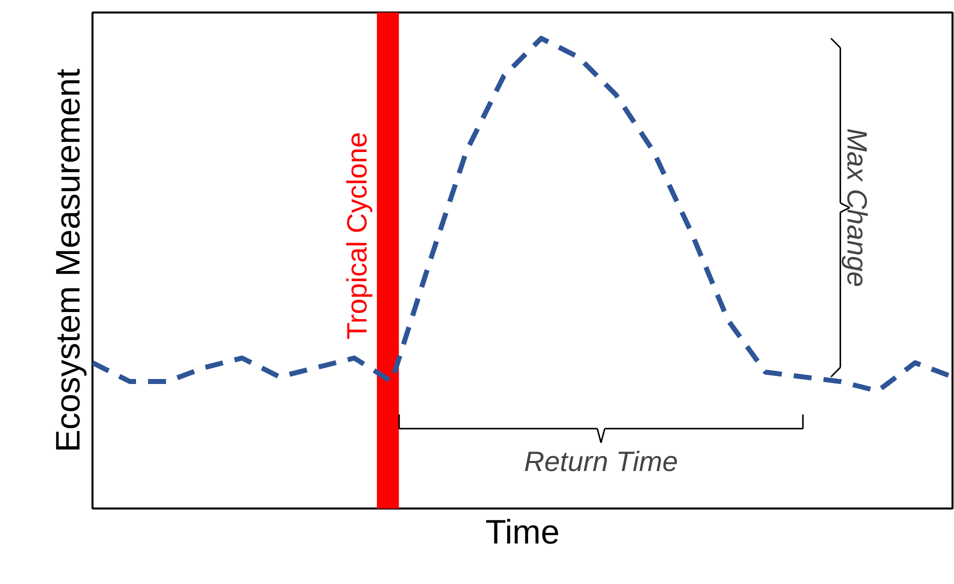 This screenshot has width=954, height=584. I want to click on annotation: Return Time, so click(601, 461).